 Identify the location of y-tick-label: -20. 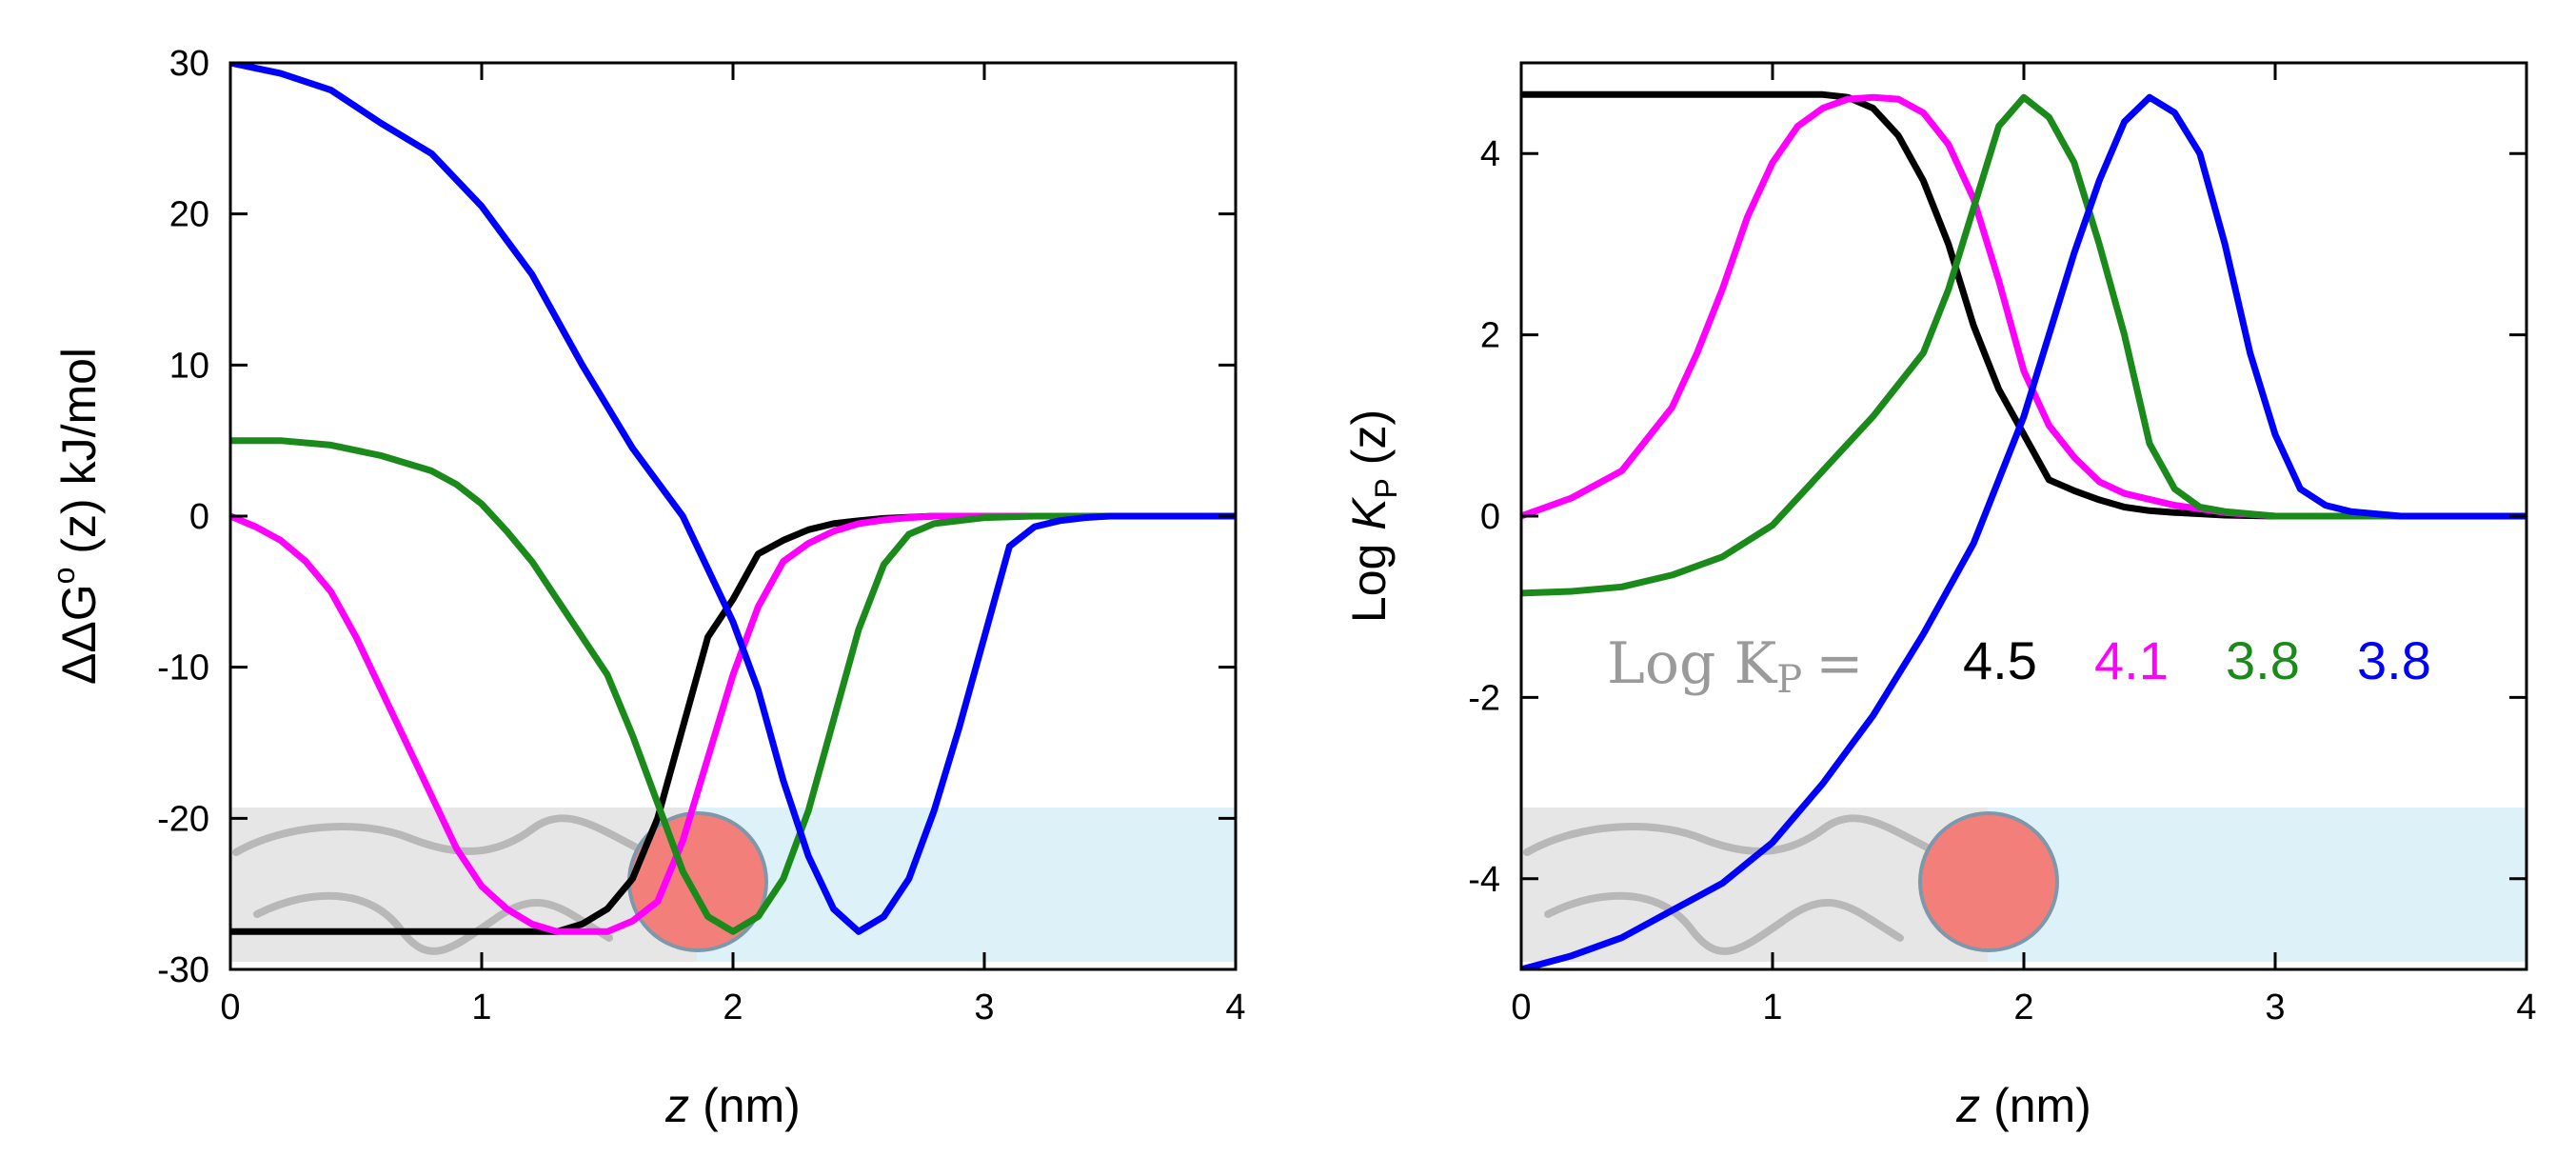
(183, 819).